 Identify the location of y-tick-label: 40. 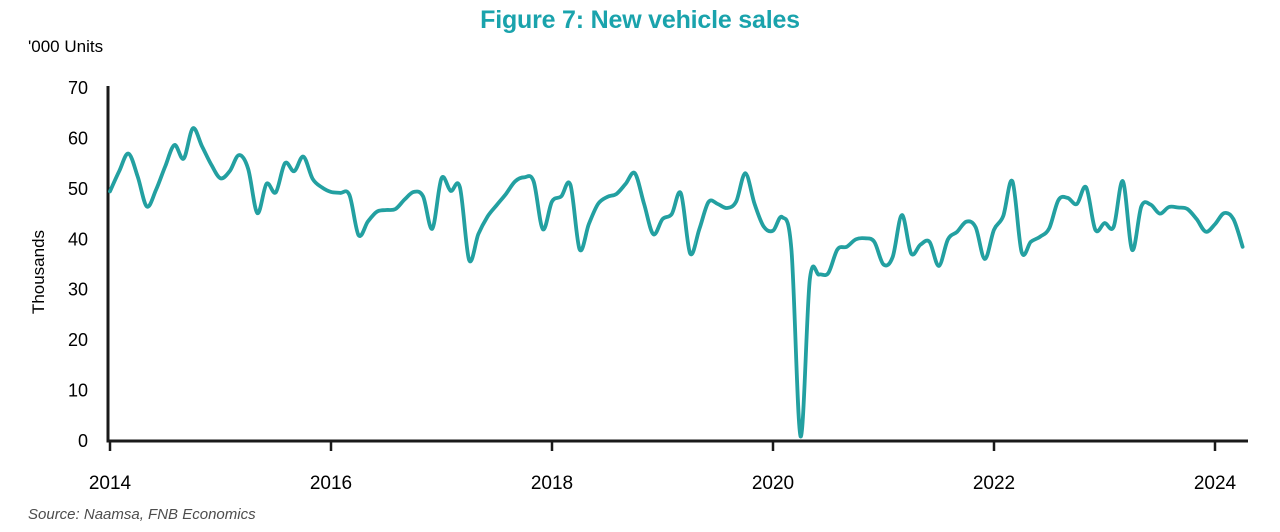
(78, 239).